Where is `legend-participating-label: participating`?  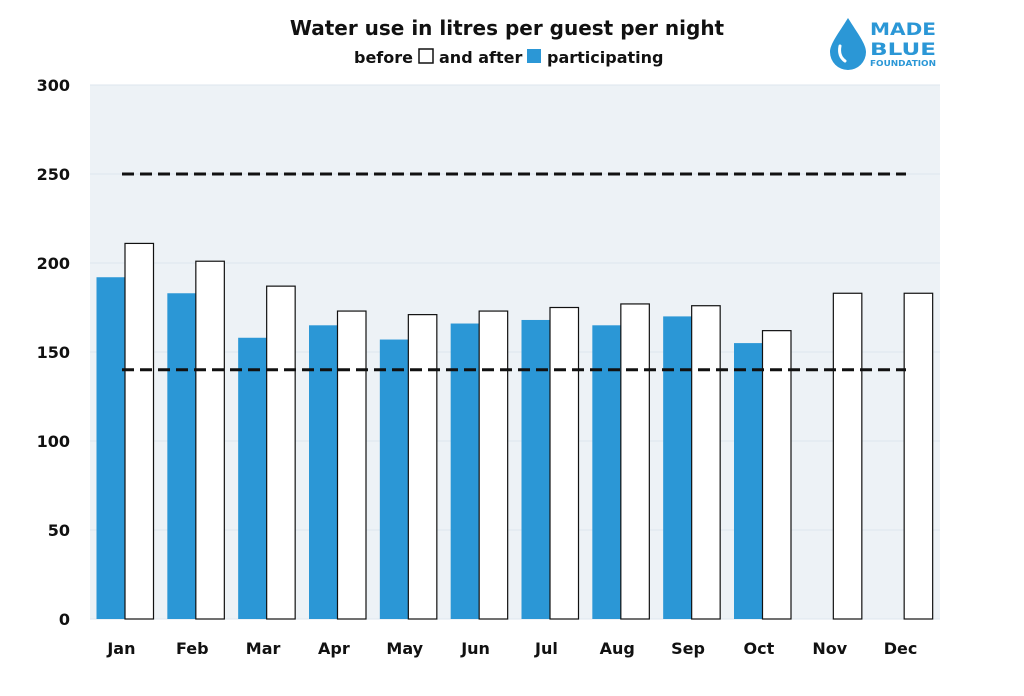 legend-participating-label: participating is located at coordinates (605, 57).